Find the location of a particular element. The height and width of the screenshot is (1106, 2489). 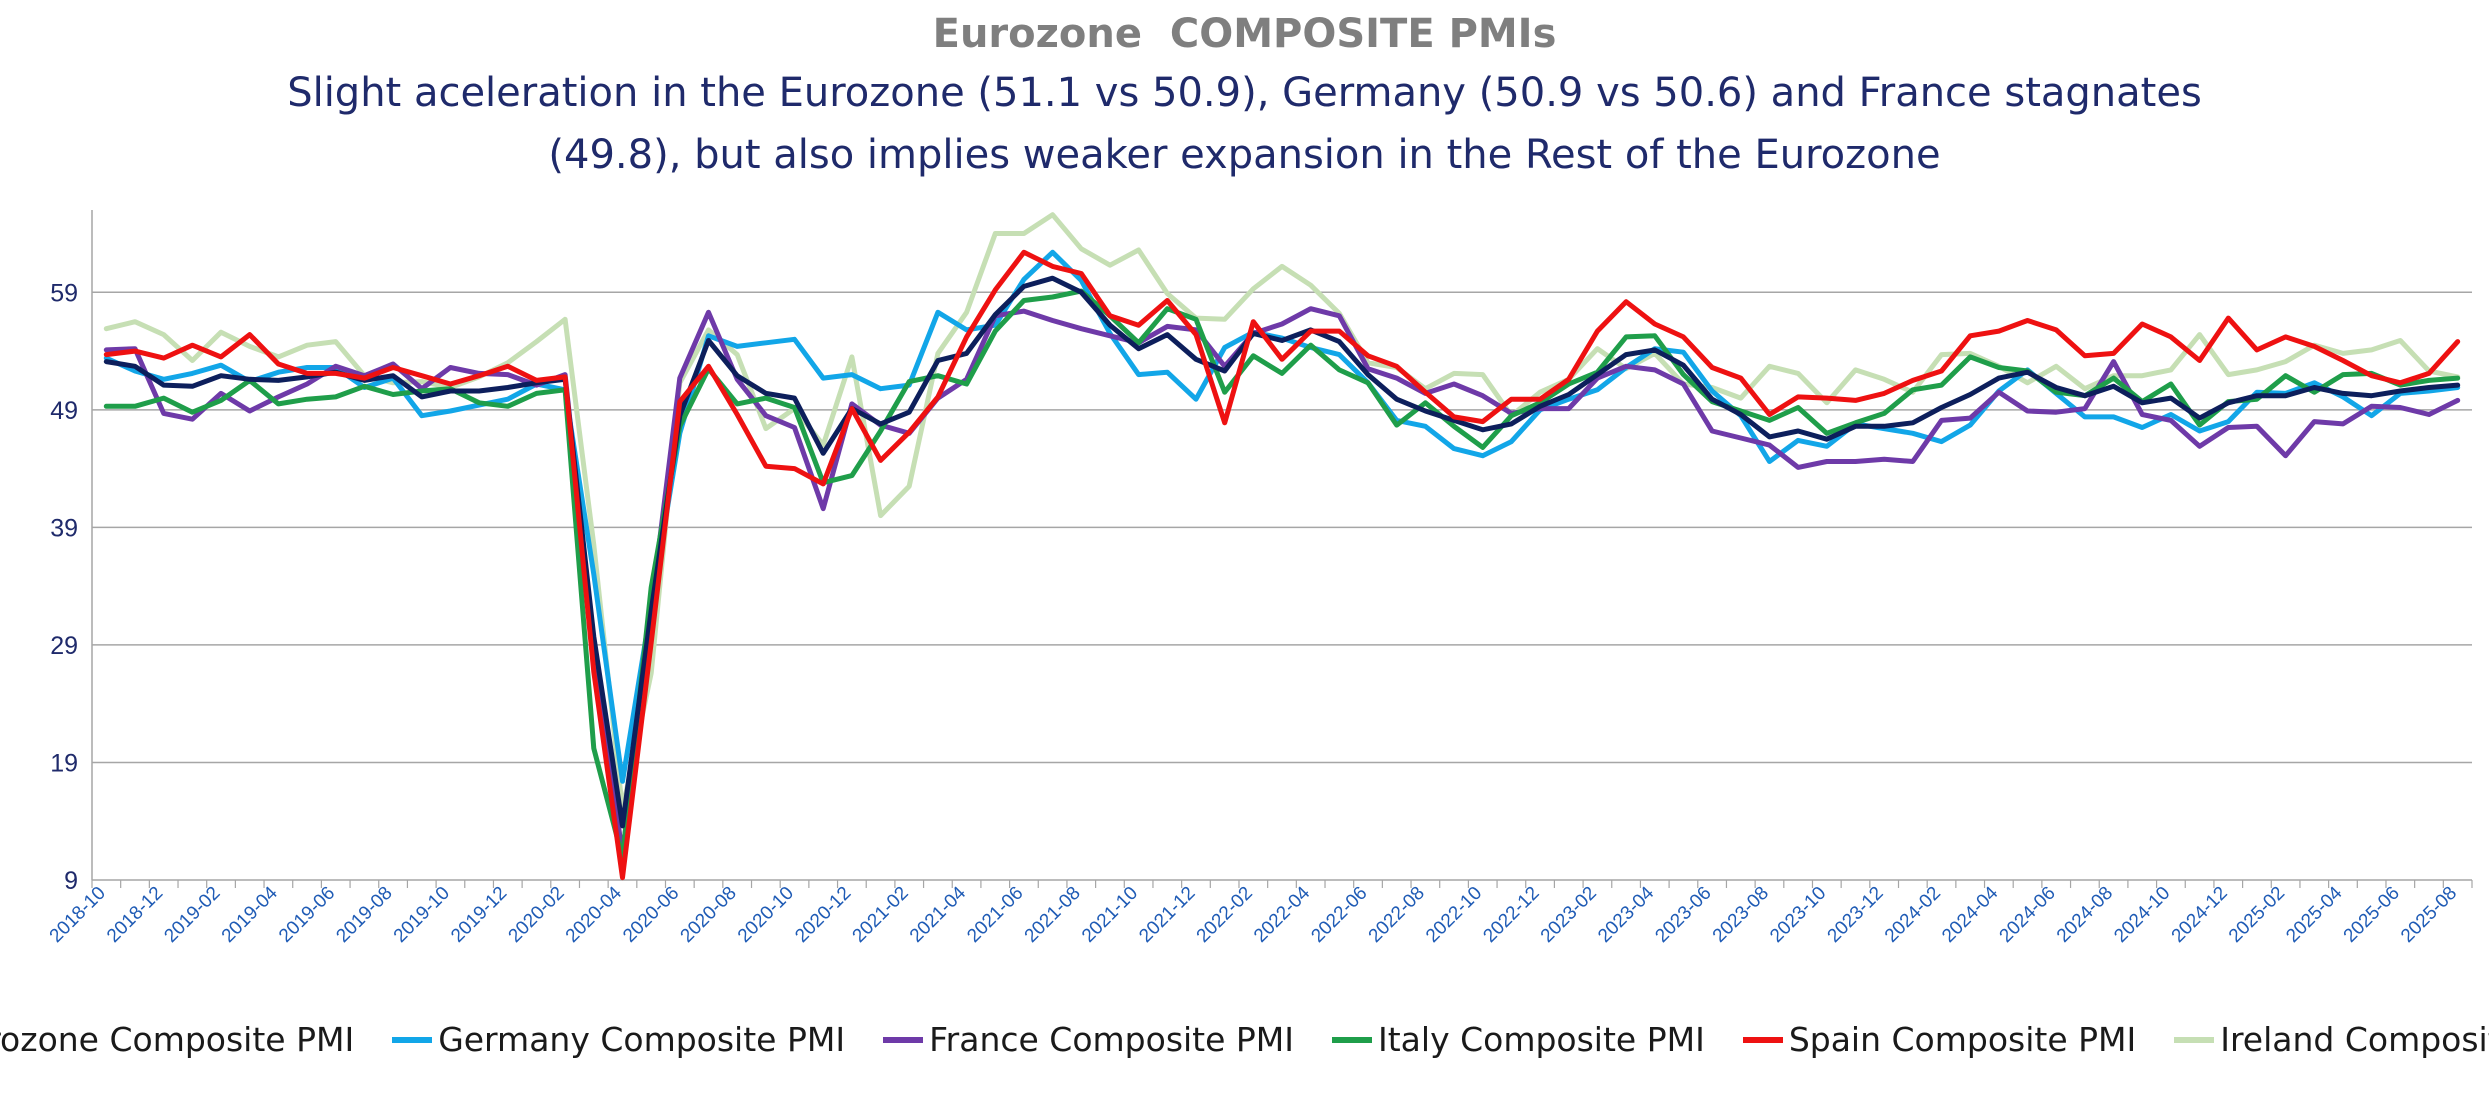

y-tick-label-9: 9 is located at coordinates (71, 881).